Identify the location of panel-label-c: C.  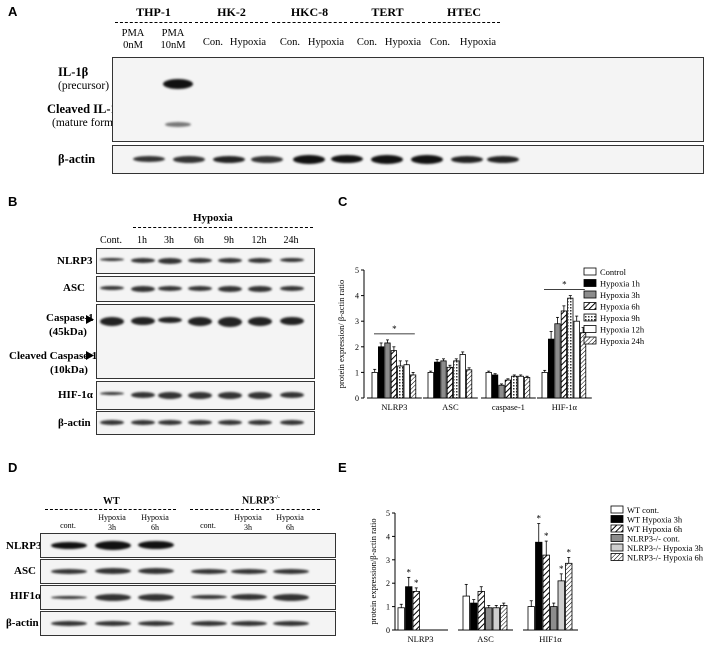
(343, 201).